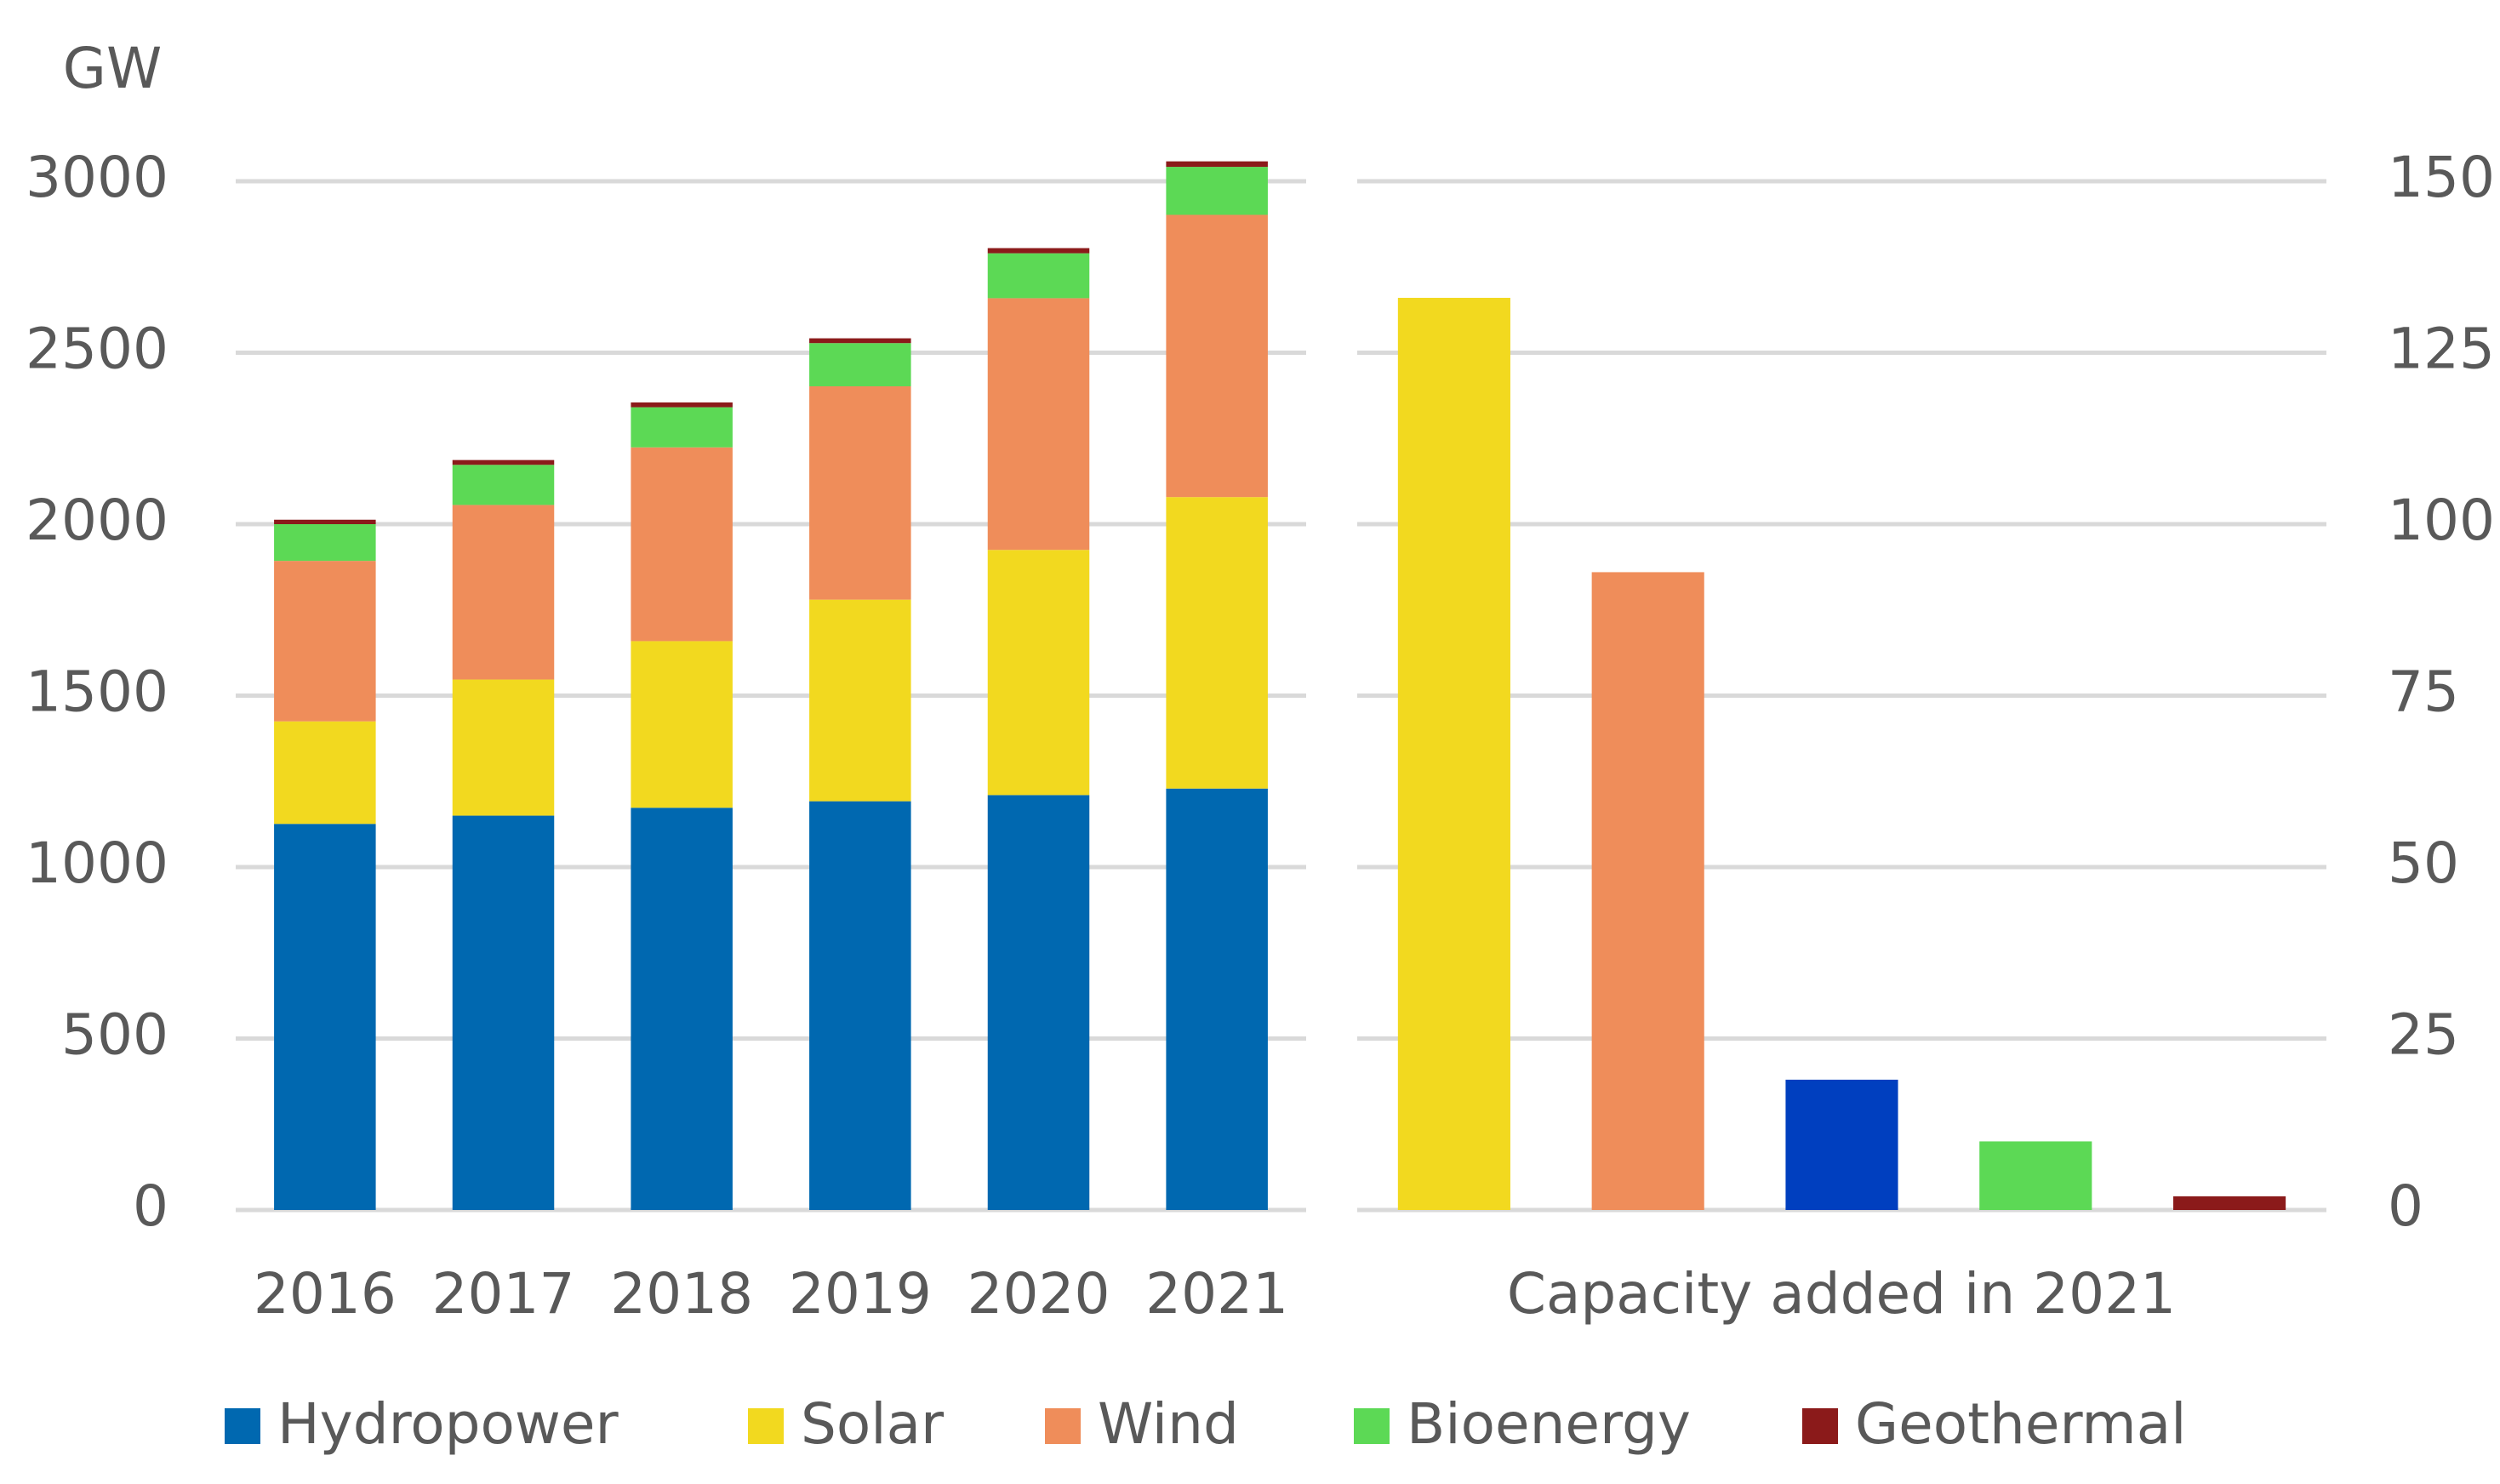  I want to click on x-tick-label: 2020, so click(1038, 1294).